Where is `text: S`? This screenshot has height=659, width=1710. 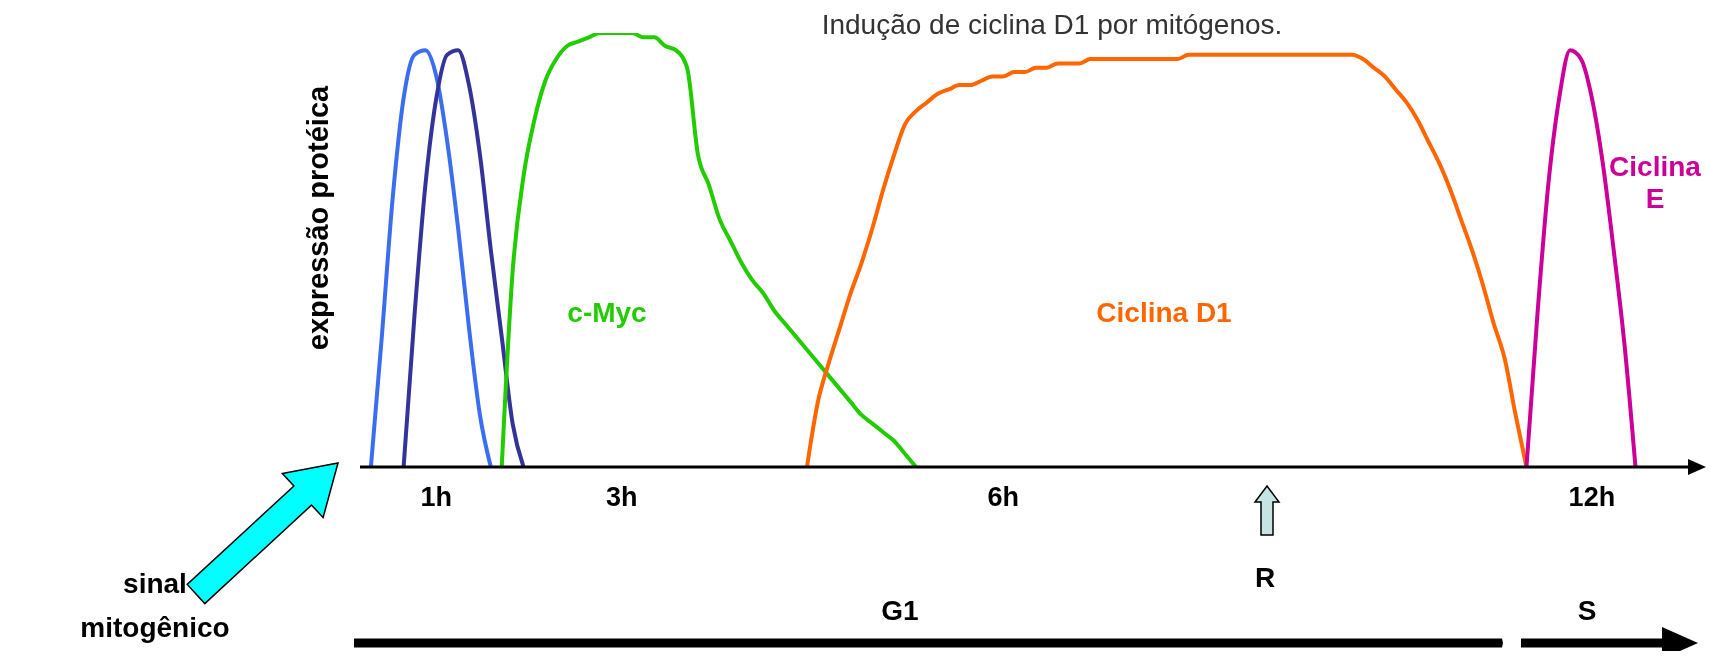 text: S is located at coordinates (1587, 611).